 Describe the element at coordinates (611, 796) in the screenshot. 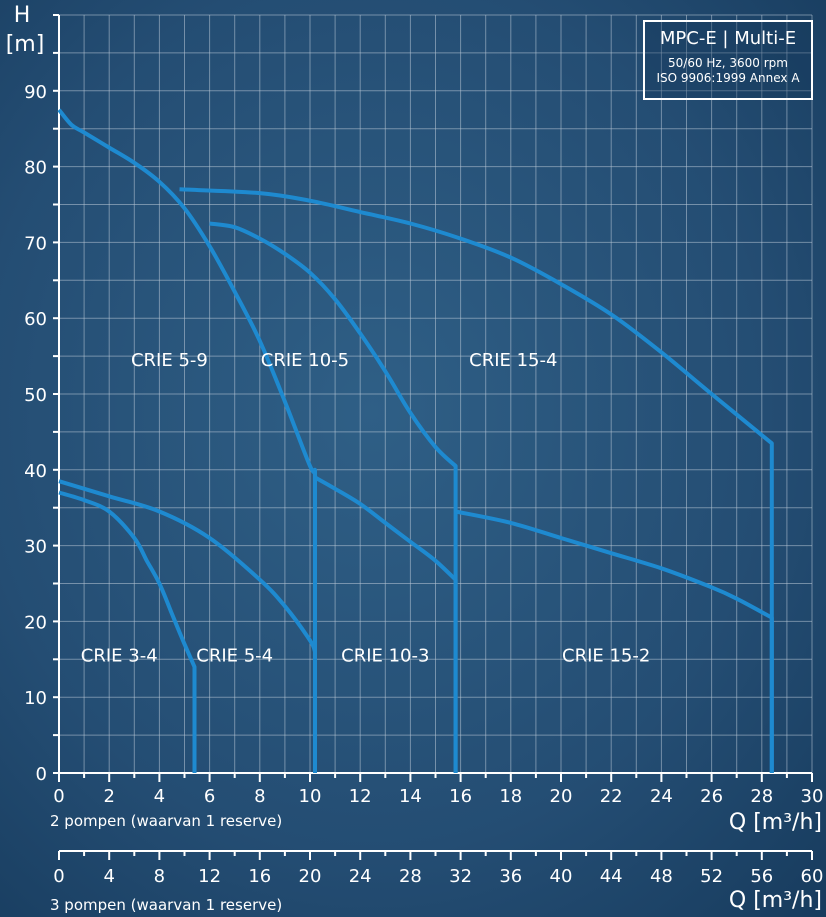

I see `x-tick-label: 22` at that location.